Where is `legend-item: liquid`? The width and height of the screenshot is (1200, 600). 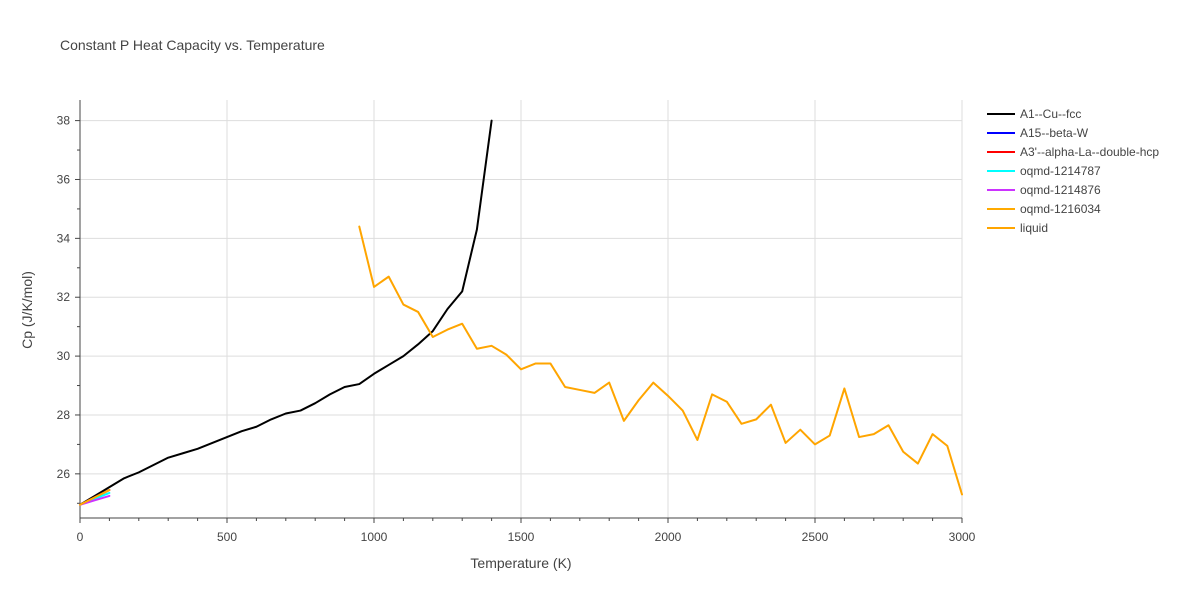
legend-item: liquid is located at coordinates (1017, 228).